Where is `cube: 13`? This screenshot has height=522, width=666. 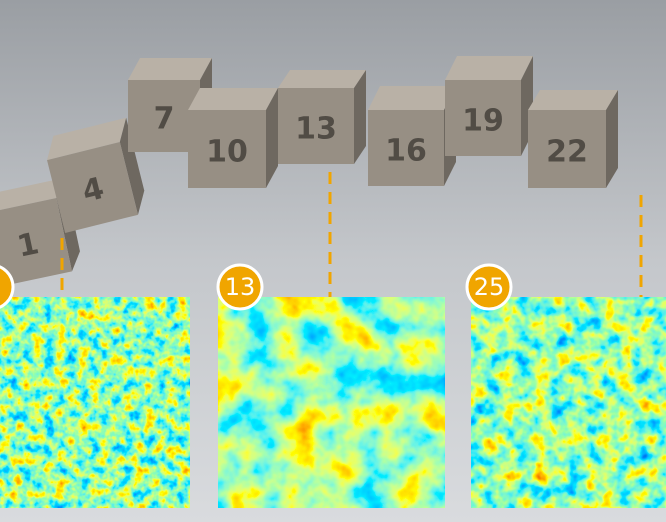
cube: 13 is located at coordinates (322, 117).